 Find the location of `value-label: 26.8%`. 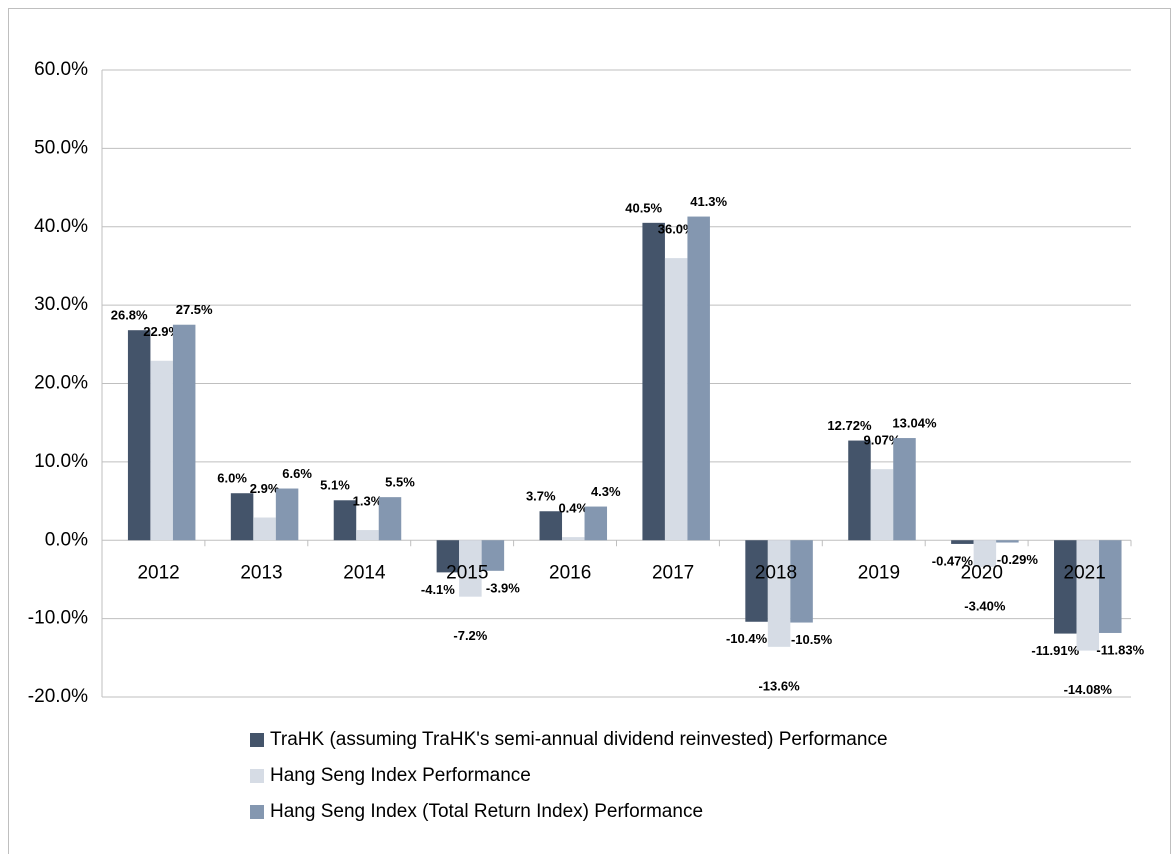

value-label: 26.8% is located at coordinates (129, 315).